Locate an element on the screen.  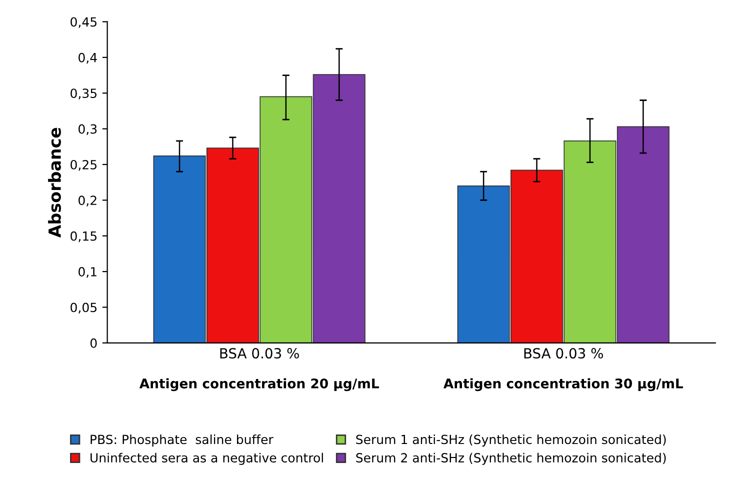
y-tick-label: 0,2 is located at coordinates (87, 201).